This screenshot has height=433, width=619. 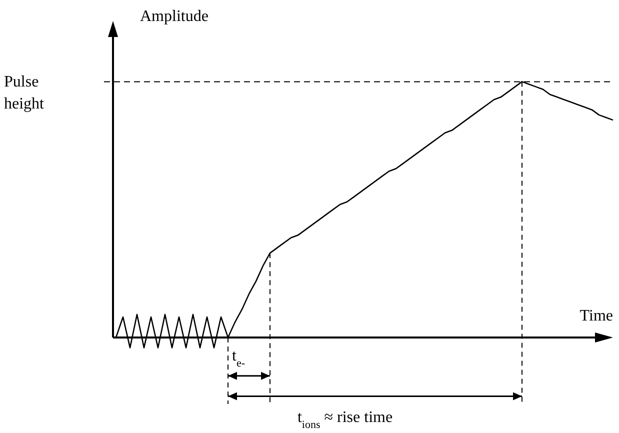 What do you see at coordinates (174, 16) in the screenshot?
I see `y-axis-title: Amplitude` at bounding box center [174, 16].